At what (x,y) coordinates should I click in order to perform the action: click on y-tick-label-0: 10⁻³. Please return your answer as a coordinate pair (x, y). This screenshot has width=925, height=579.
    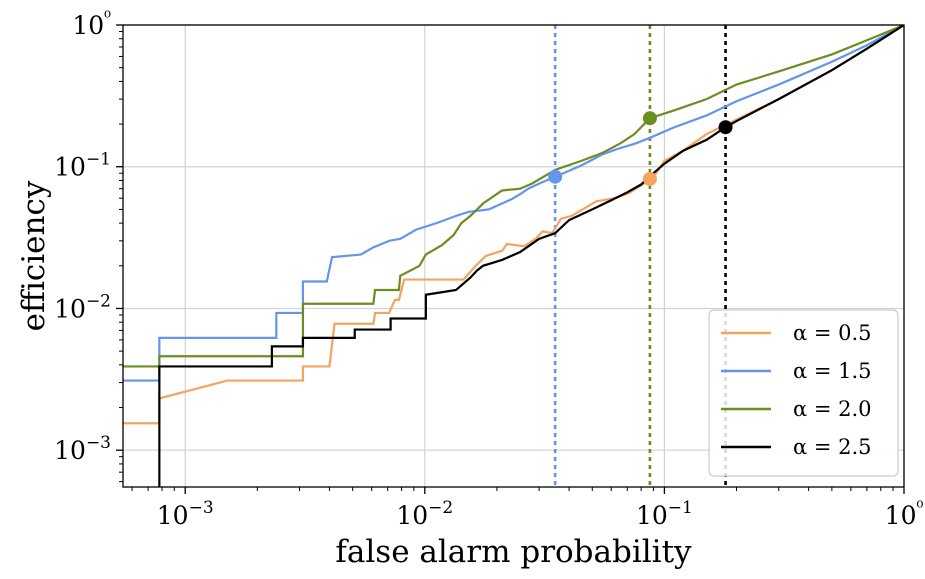
    Looking at the image, I should click on (82, 449).